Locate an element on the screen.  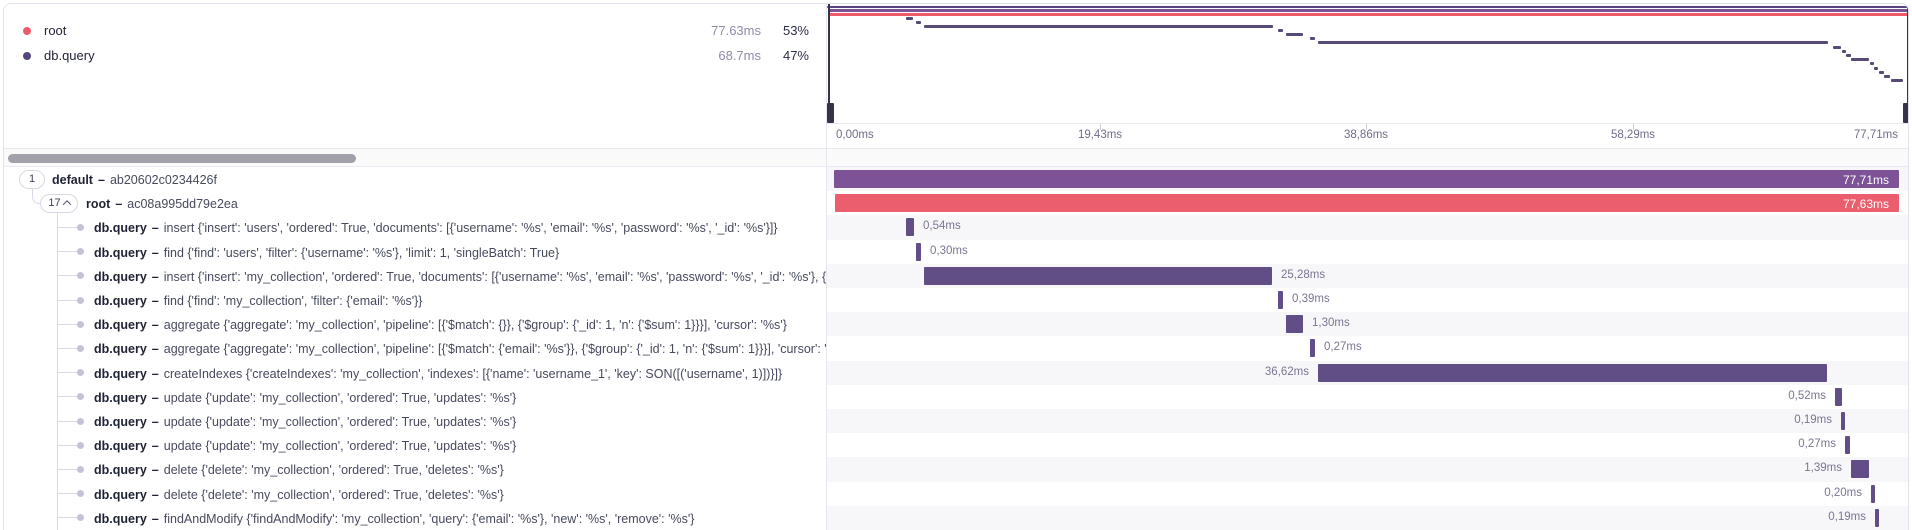
span-title: default – ab20602c0234426f is located at coordinates (134, 180).